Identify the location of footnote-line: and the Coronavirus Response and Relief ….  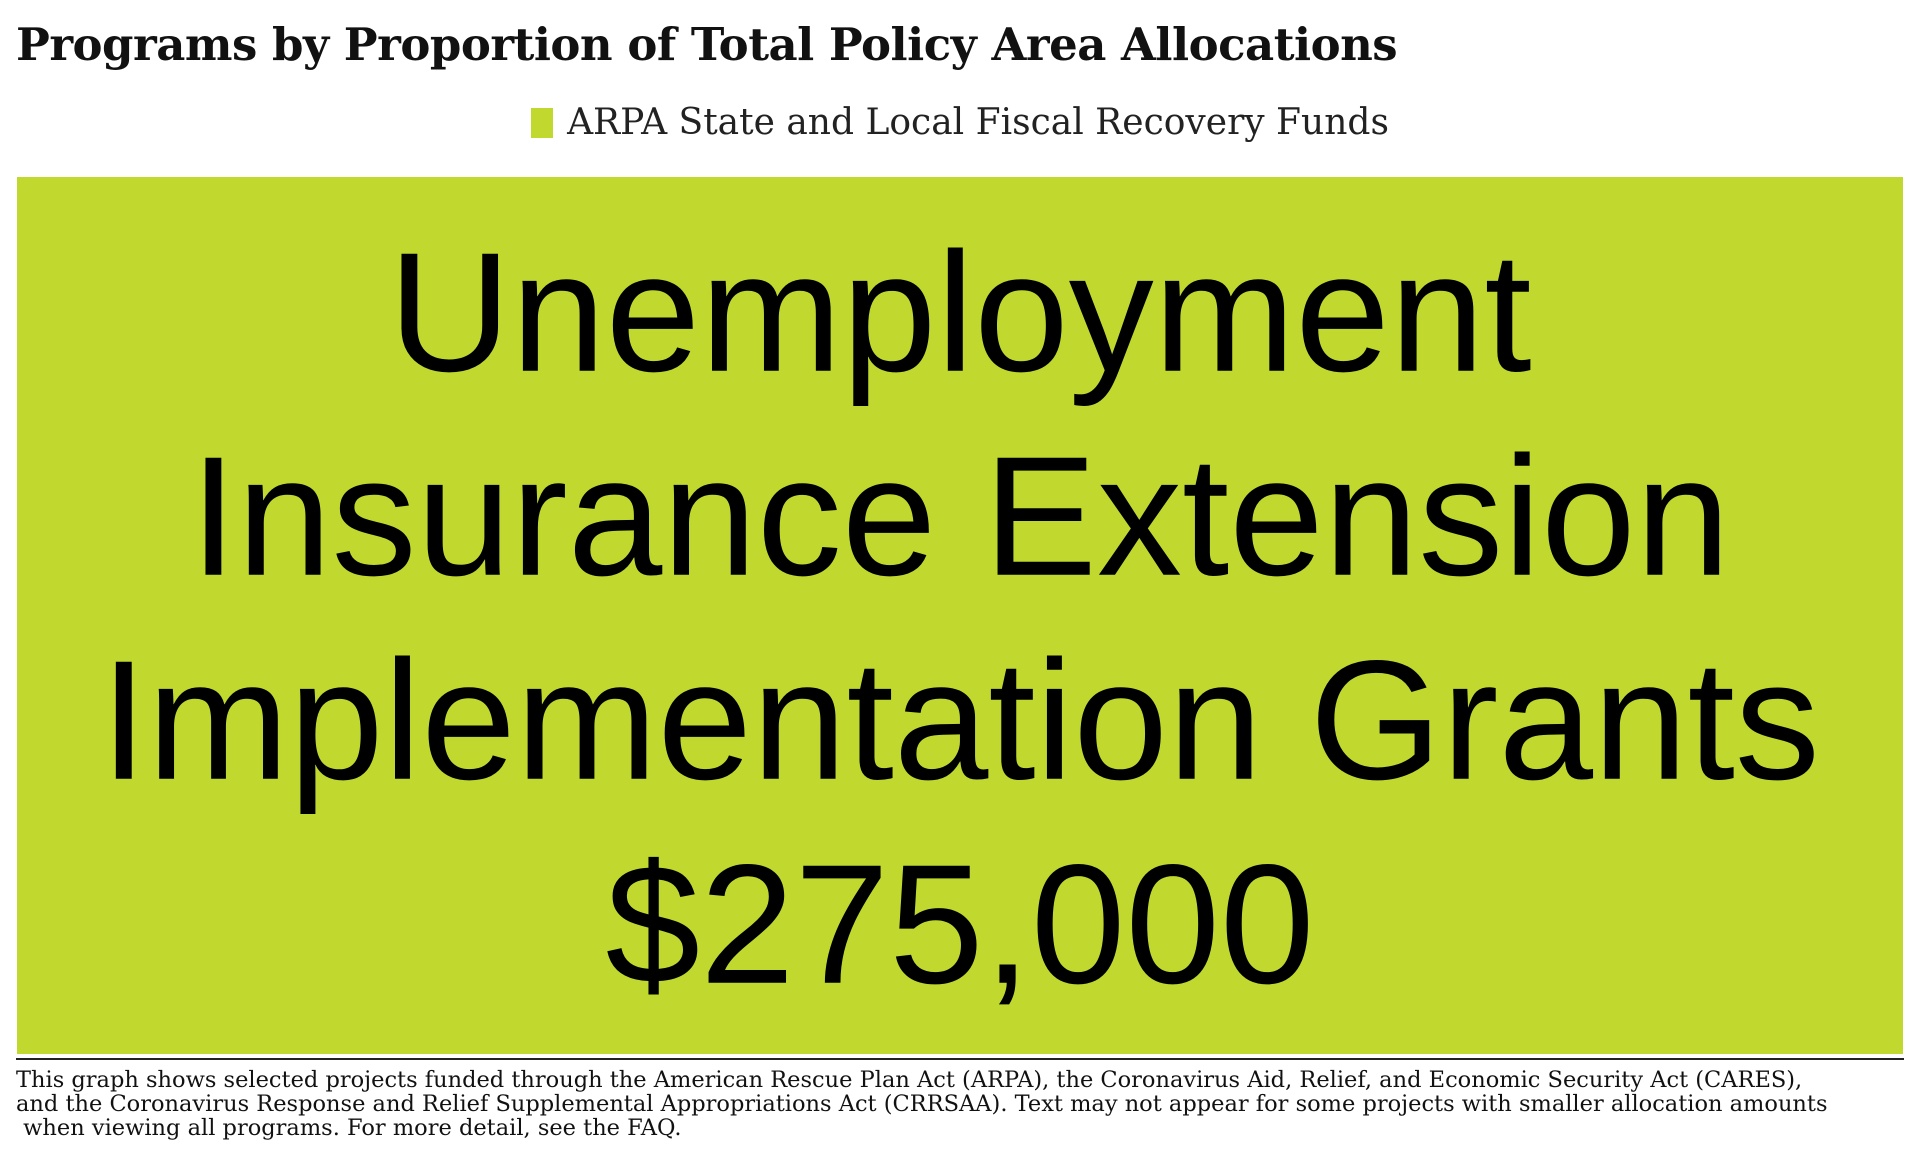
(922, 1104).